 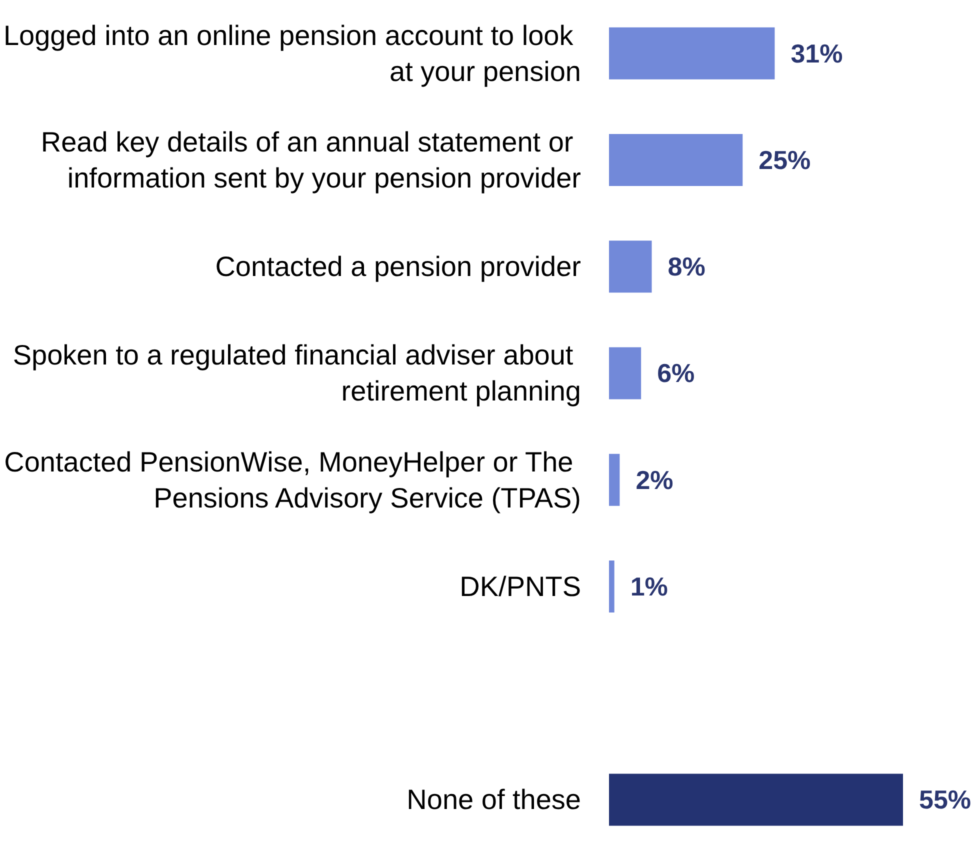 I want to click on data-label: 6%, so click(x=676, y=373).